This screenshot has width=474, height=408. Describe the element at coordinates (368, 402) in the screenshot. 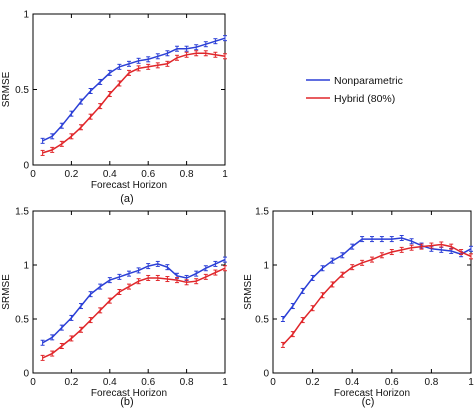

I see `panel-caption: (c)` at that location.